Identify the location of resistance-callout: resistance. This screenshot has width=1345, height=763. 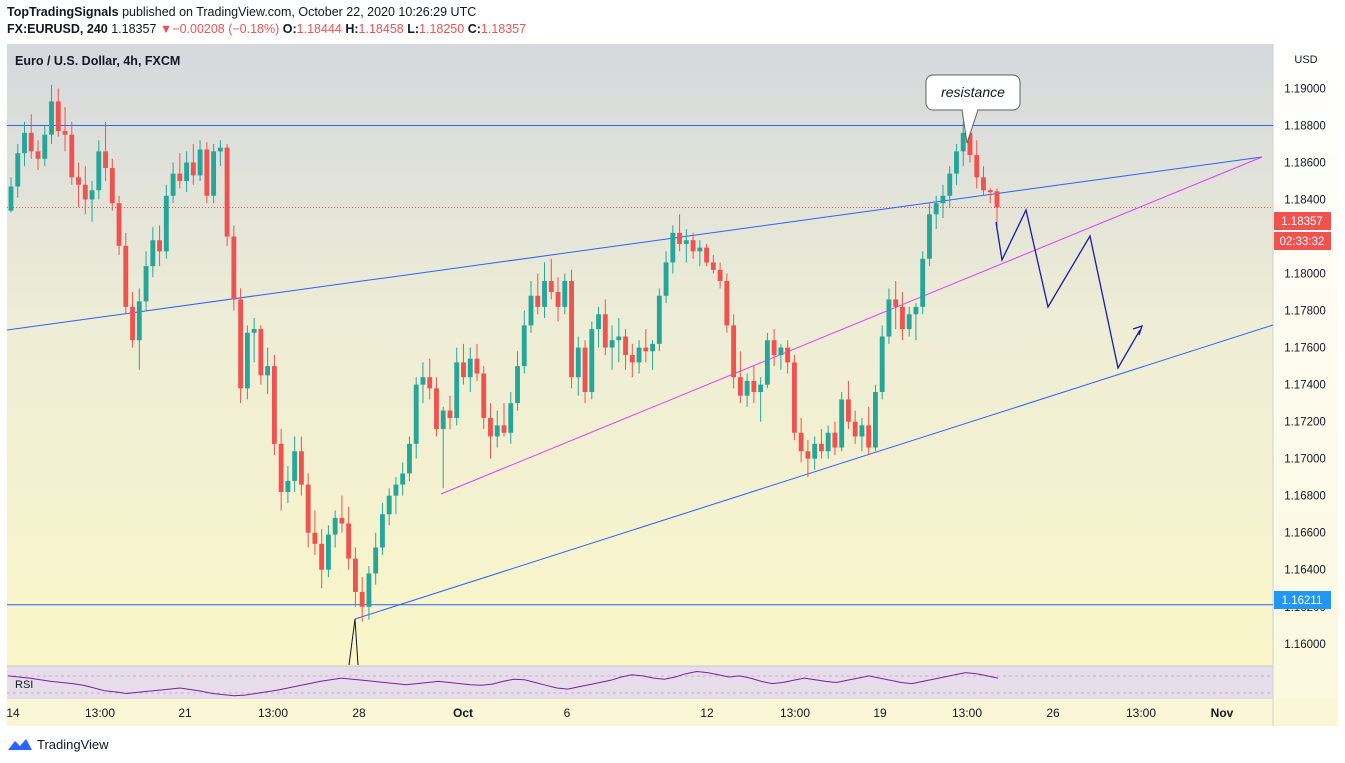
(973, 109).